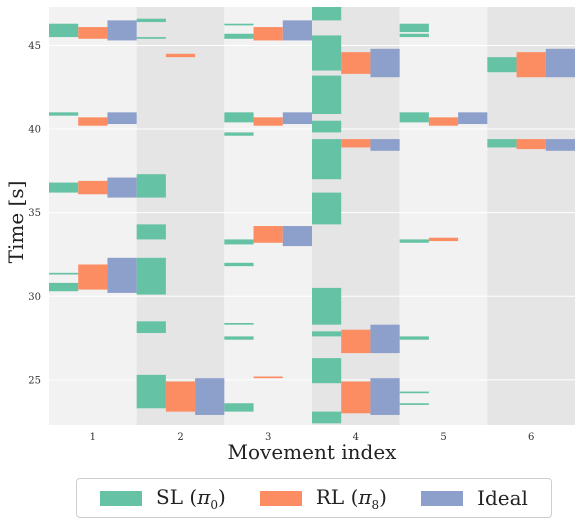 This screenshot has height=526, width=582. I want to click on y-tick-label: 30, so click(34, 297).